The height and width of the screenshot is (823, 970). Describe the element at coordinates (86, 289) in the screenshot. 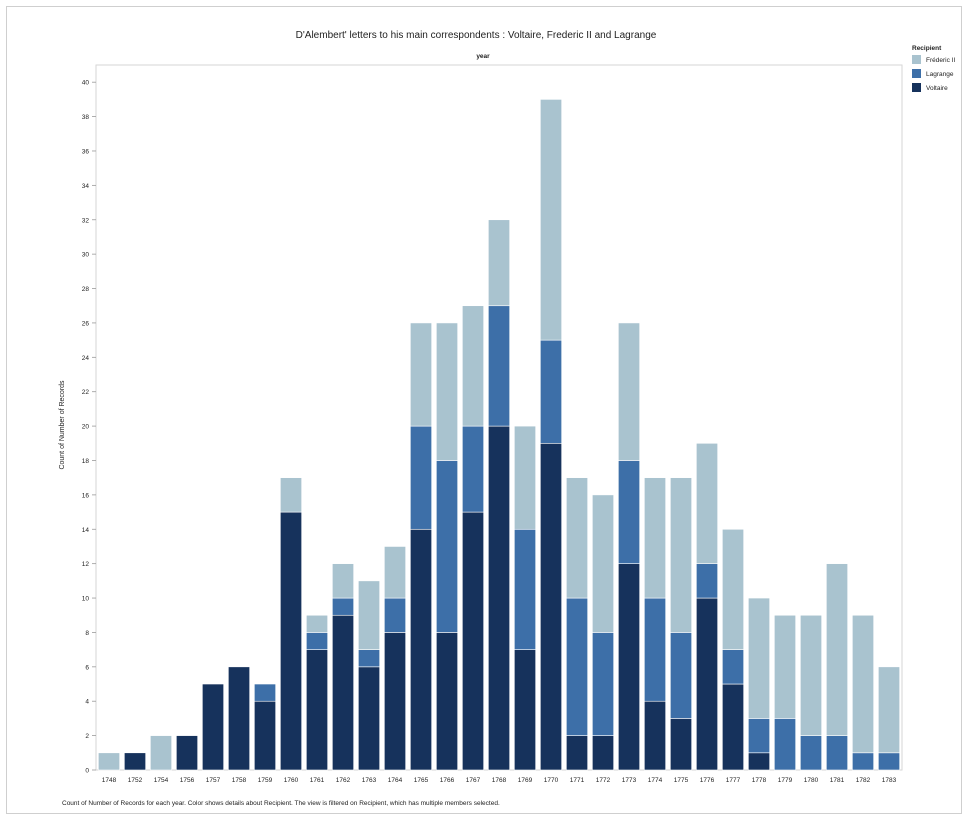

I see `y-tick-label: 28` at that location.